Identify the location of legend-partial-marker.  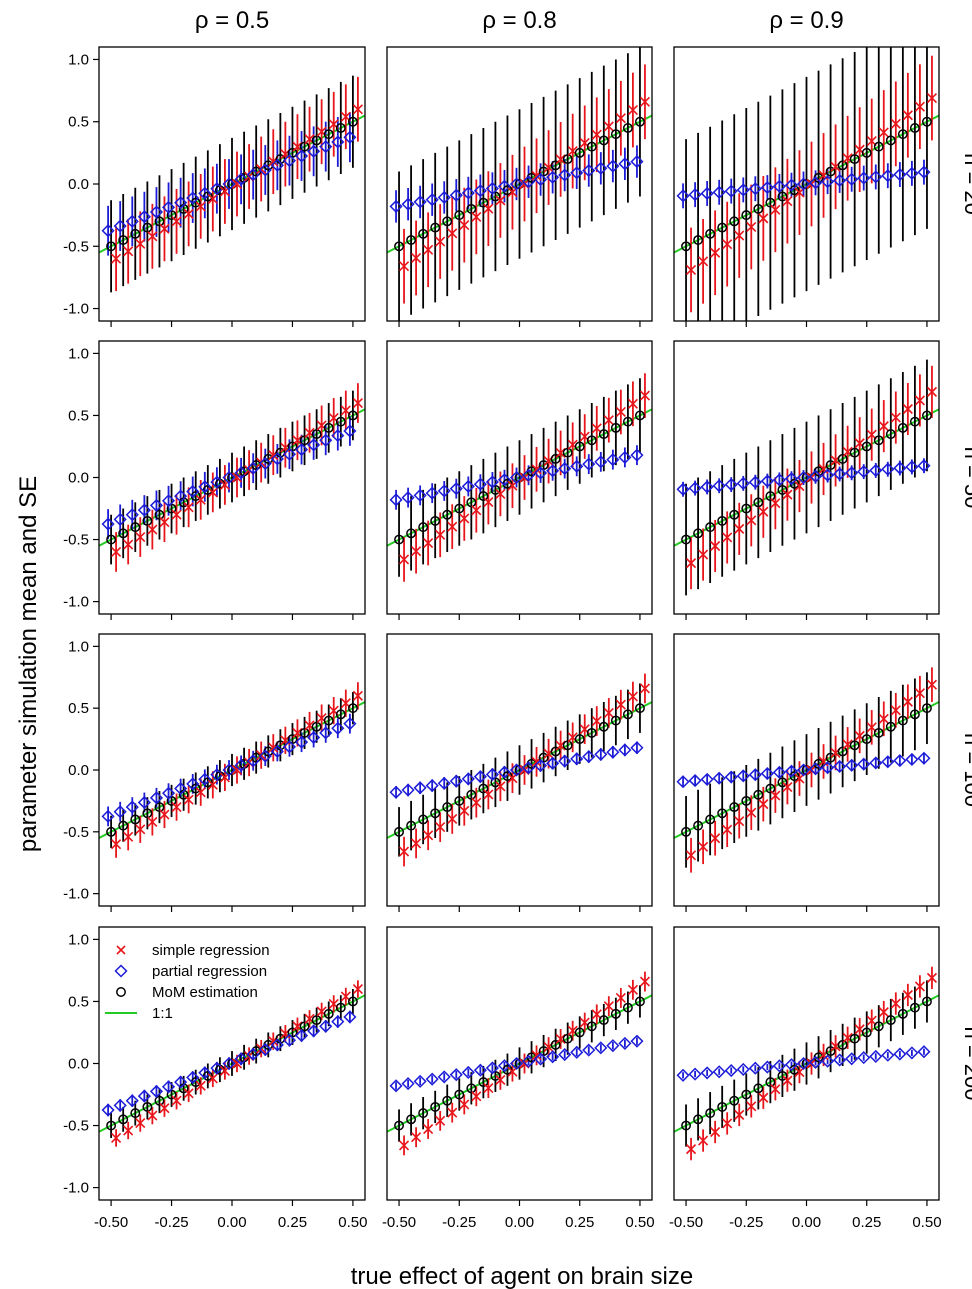
(121, 971).